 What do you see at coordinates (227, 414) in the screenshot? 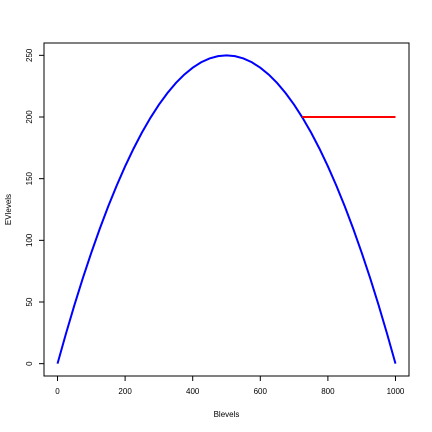
I see `x-axis-label: Blevels` at bounding box center [227, 414].